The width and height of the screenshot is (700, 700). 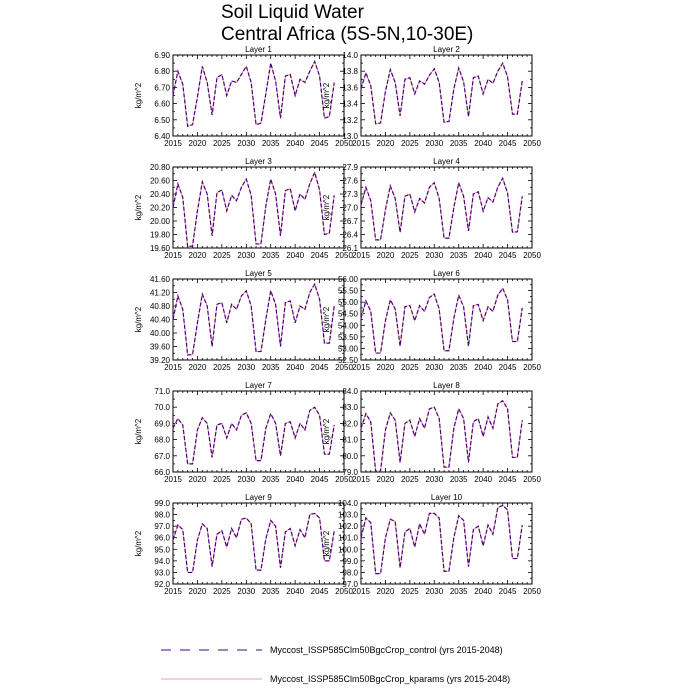 What do you see at coordinates (446, 95) in the screenshot?
I see `panel-layer-2-frame` at bounding box center [446, 95].